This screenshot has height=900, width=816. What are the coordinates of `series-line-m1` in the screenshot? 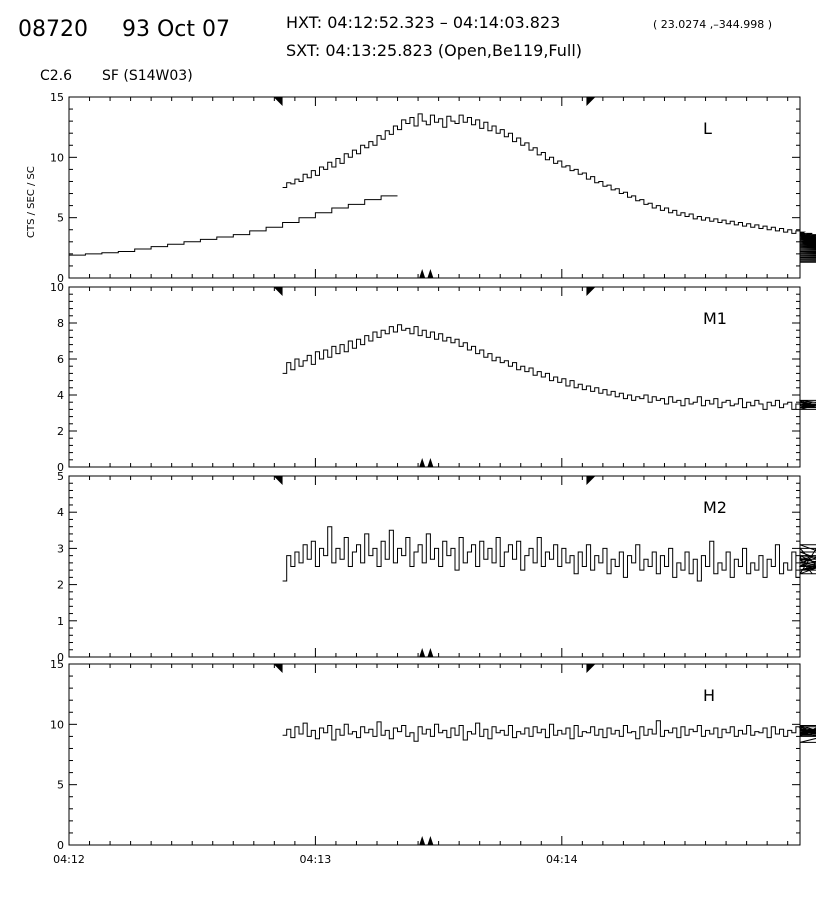 It's located at (549, 367).